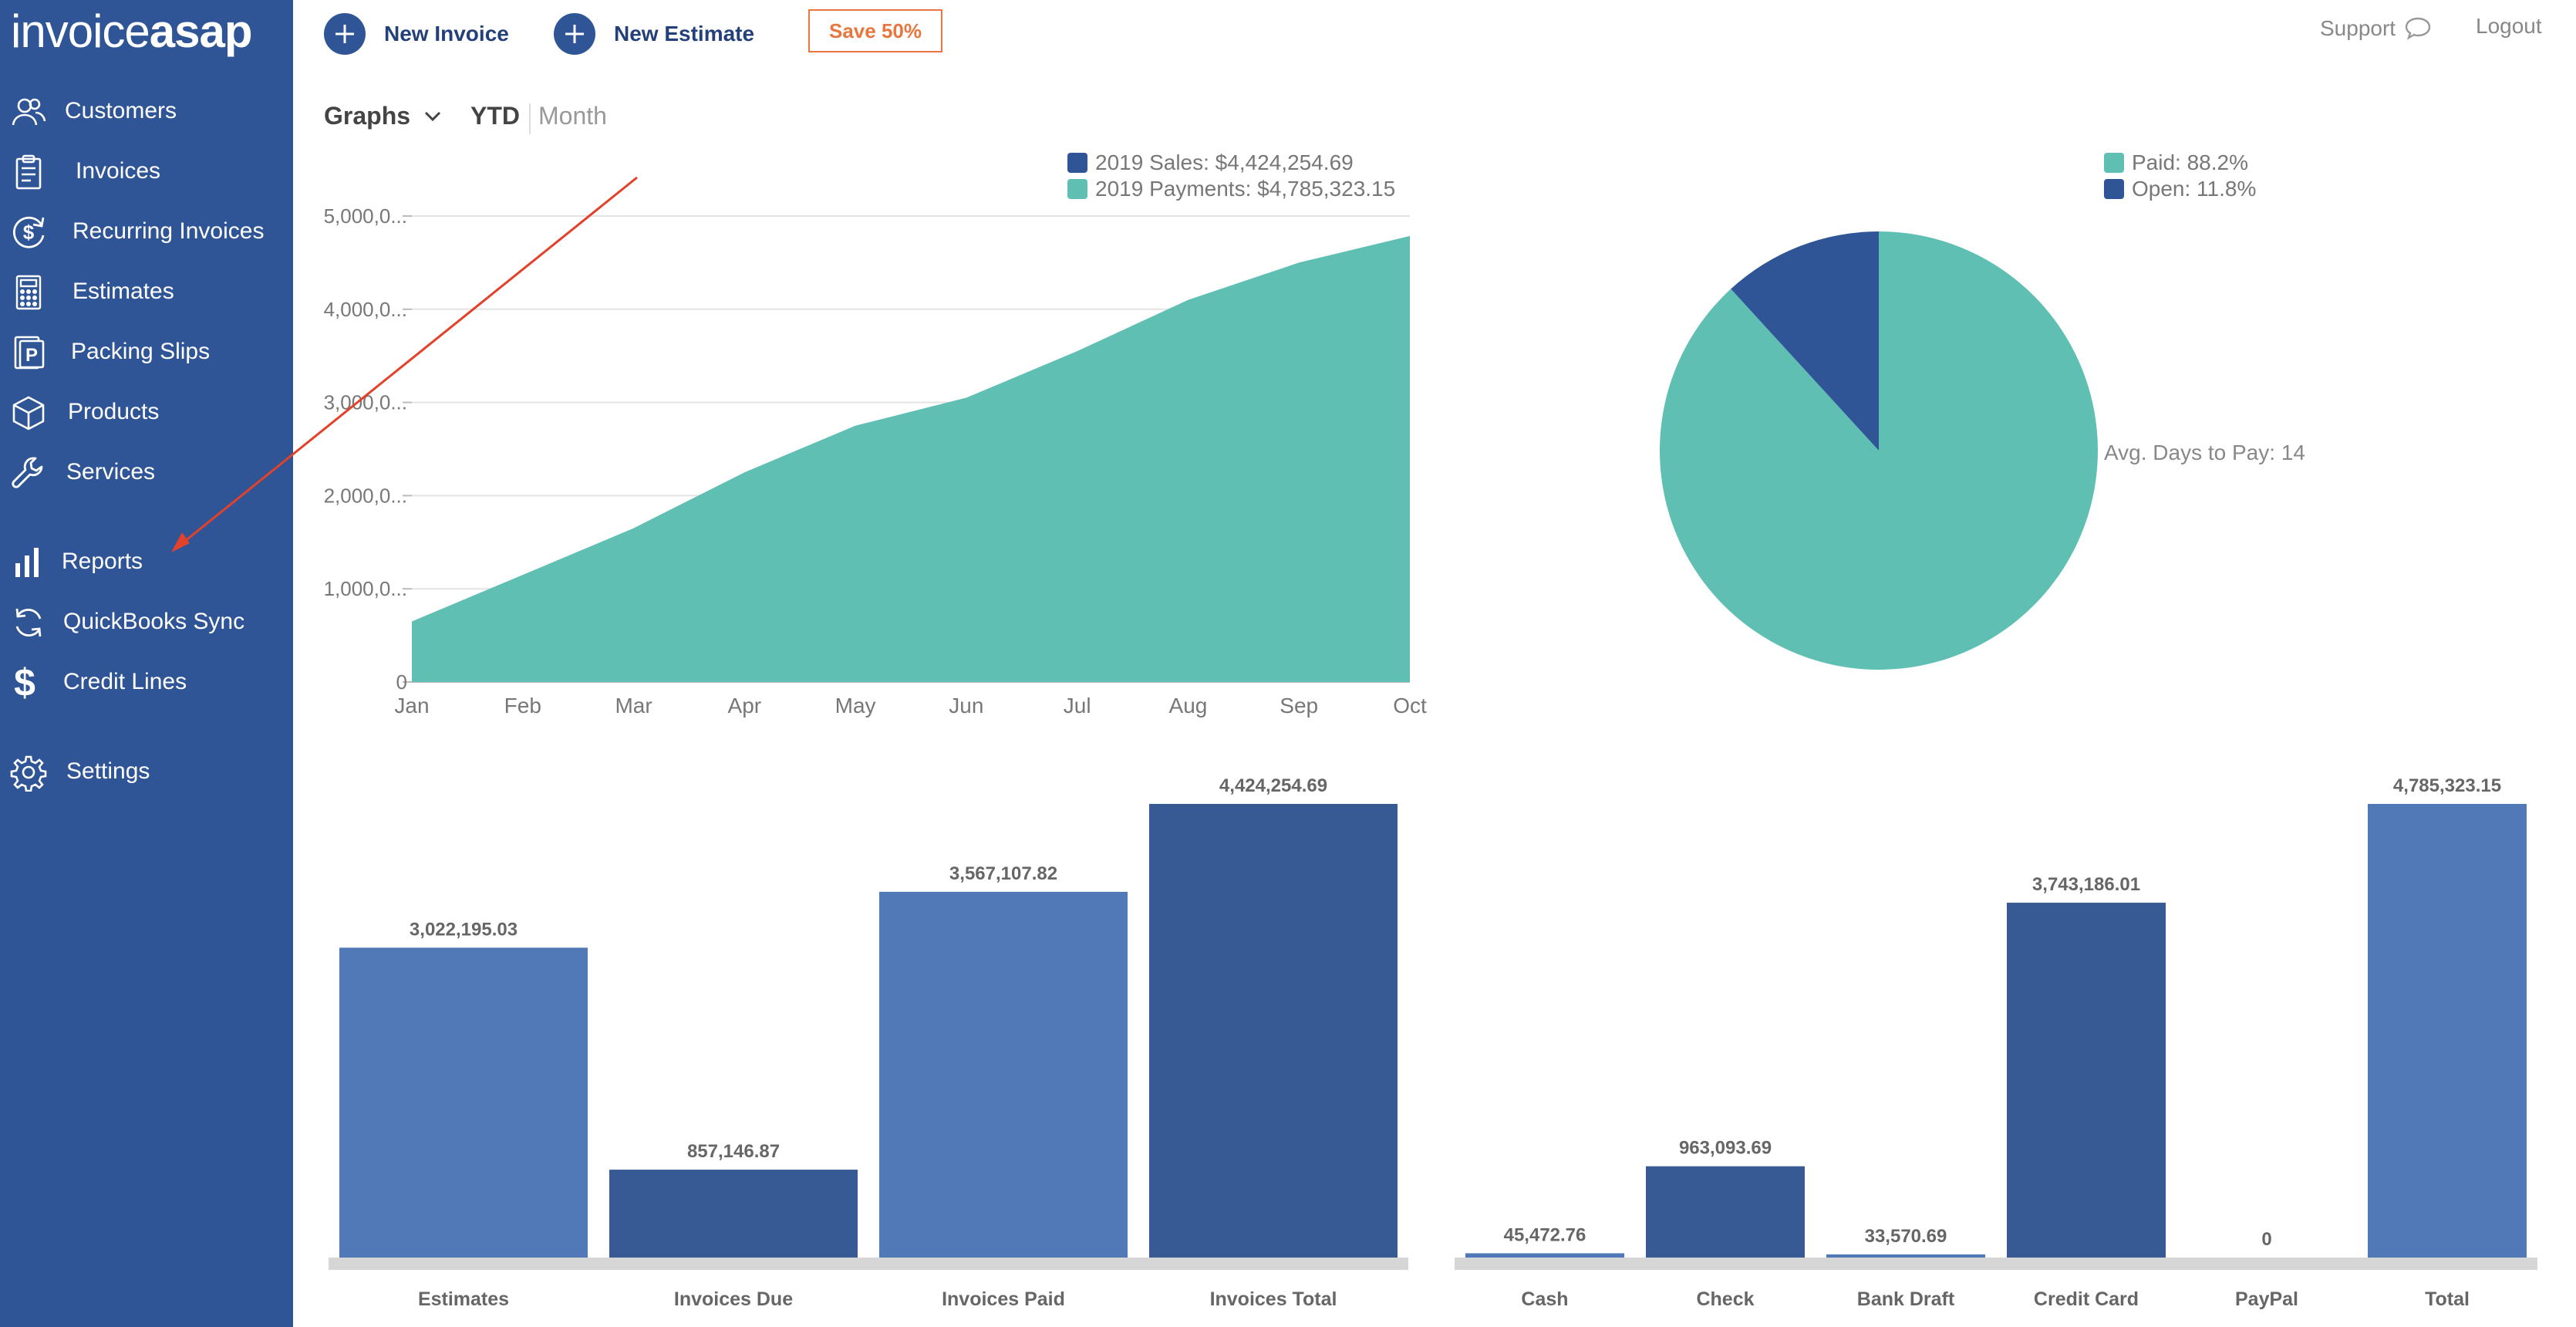 The height and width of the screenshot is (1327, 2576). What do you see at coordinates (2447, 785) in the screenshot?
I see `bar-value-label: 4,785,323.15` at bounding box center [2447, 785].